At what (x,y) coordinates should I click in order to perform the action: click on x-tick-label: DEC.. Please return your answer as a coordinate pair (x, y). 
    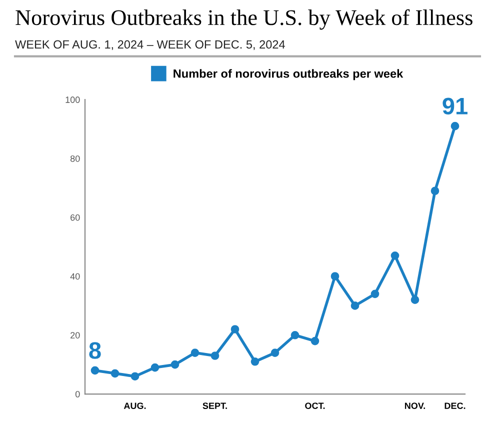
    Looking at the image, I should click on (455, 405).